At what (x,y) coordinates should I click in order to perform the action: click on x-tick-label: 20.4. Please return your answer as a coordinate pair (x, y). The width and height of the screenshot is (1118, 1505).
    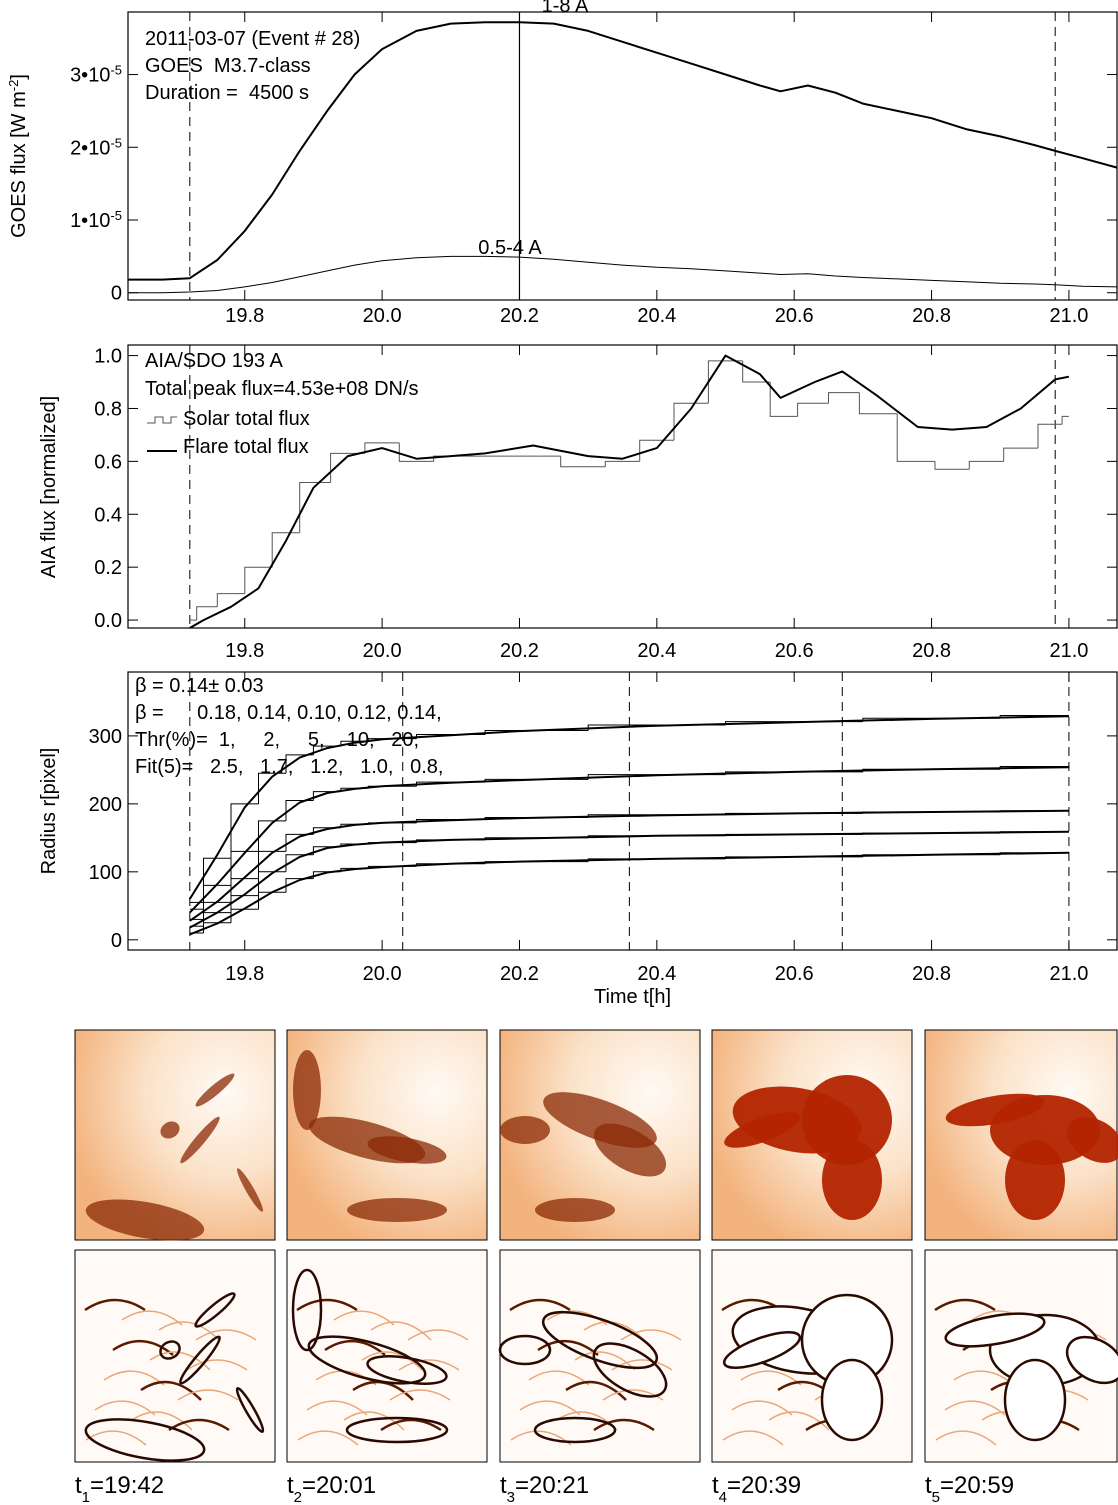
    Looking at the image, I should click on (656, 651).